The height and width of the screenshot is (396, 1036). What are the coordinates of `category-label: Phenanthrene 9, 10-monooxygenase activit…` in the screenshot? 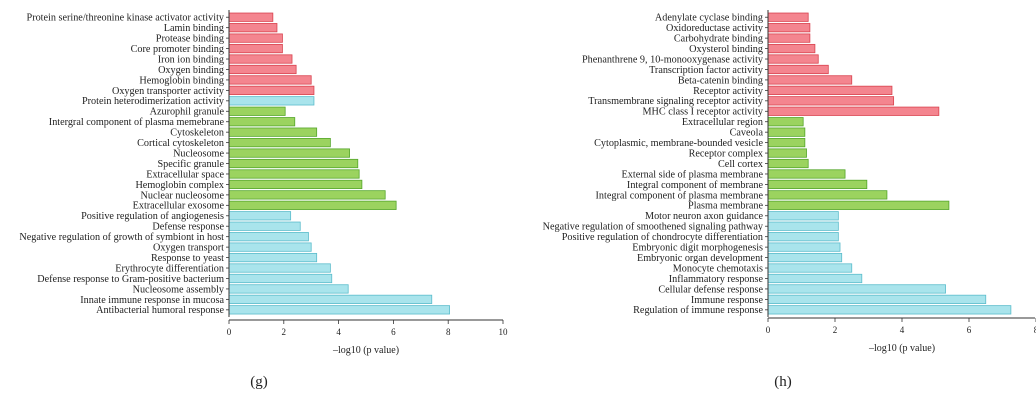 It's located at (673, 59).